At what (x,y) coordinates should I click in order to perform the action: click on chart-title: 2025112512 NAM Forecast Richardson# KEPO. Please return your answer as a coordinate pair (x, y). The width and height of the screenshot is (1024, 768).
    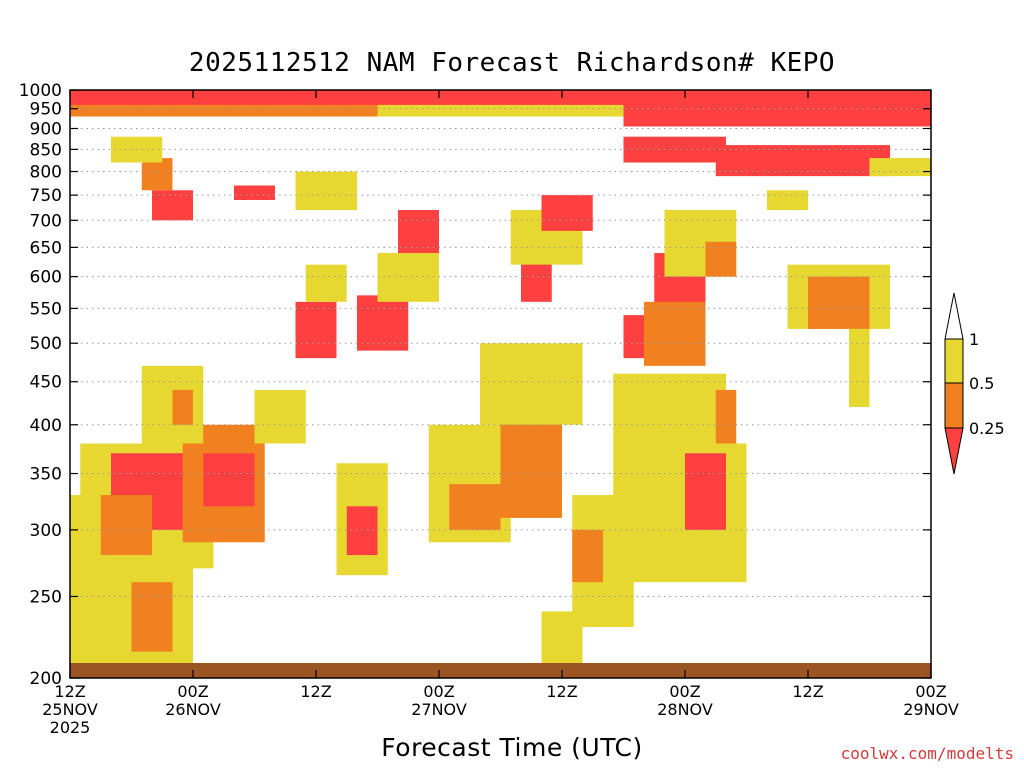
    Looking at the image, I should click on (512, 63).